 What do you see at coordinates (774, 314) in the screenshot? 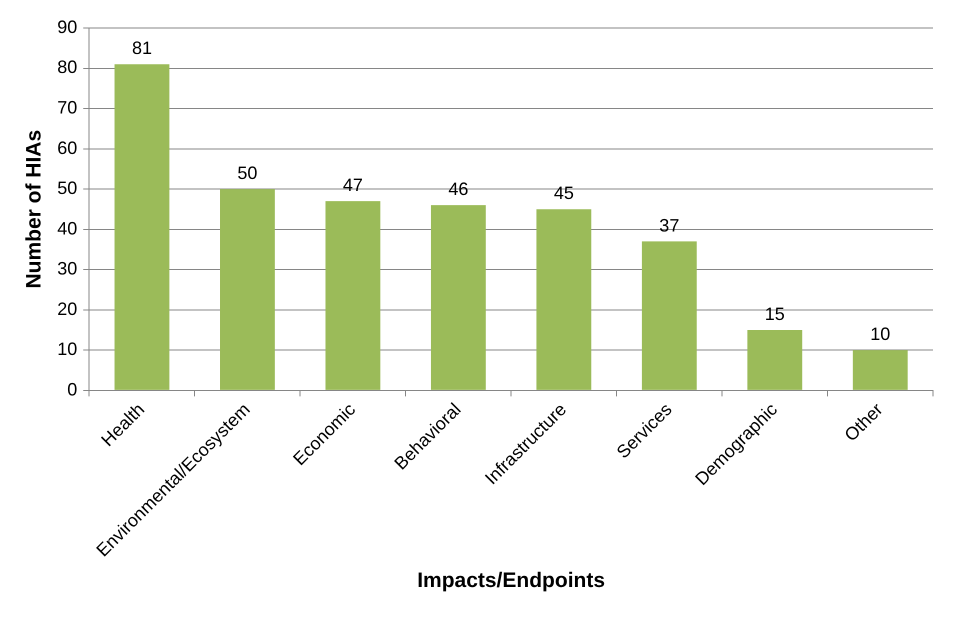
I see `data-label: 15` at bounding box center [774, 314].